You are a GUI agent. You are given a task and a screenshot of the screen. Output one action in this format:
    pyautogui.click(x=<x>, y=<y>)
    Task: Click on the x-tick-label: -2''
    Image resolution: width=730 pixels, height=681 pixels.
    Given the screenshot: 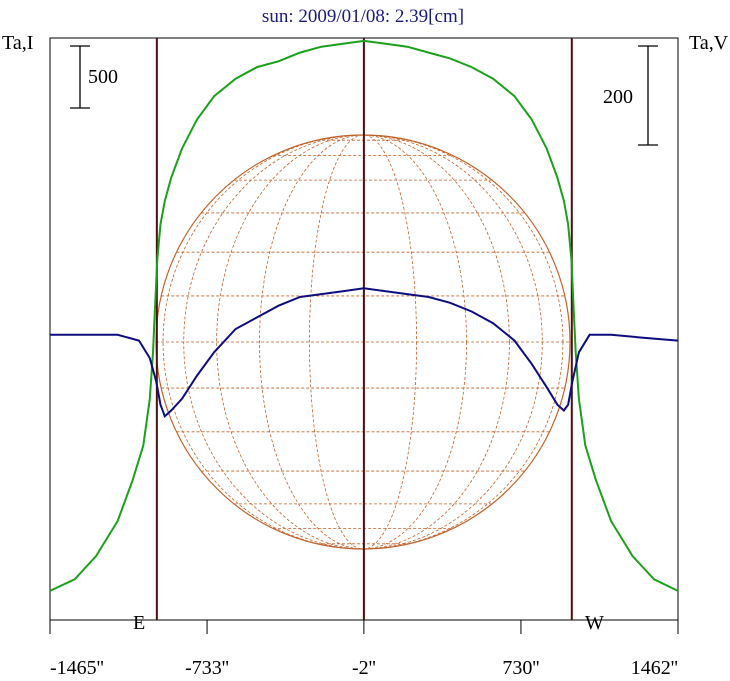 What is the action you would take?
    pyautogui.click(x=364, y=668)
    